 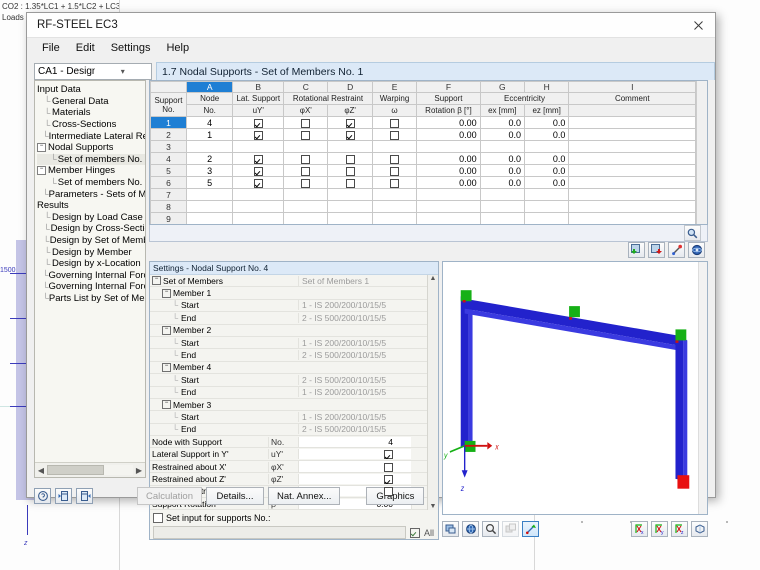 What do you see at coordinates (91, 252) in the screenshot?
I see `tree-item: └ Design by Member` at bounding box center [91, 252].